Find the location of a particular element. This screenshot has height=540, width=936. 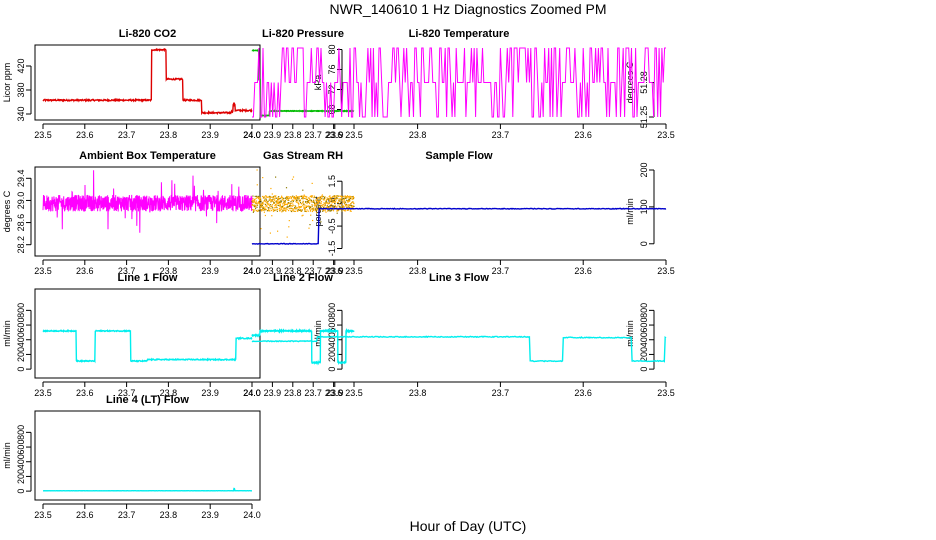

x-tick-label: 23.5 is located at coordinates (43, 393).